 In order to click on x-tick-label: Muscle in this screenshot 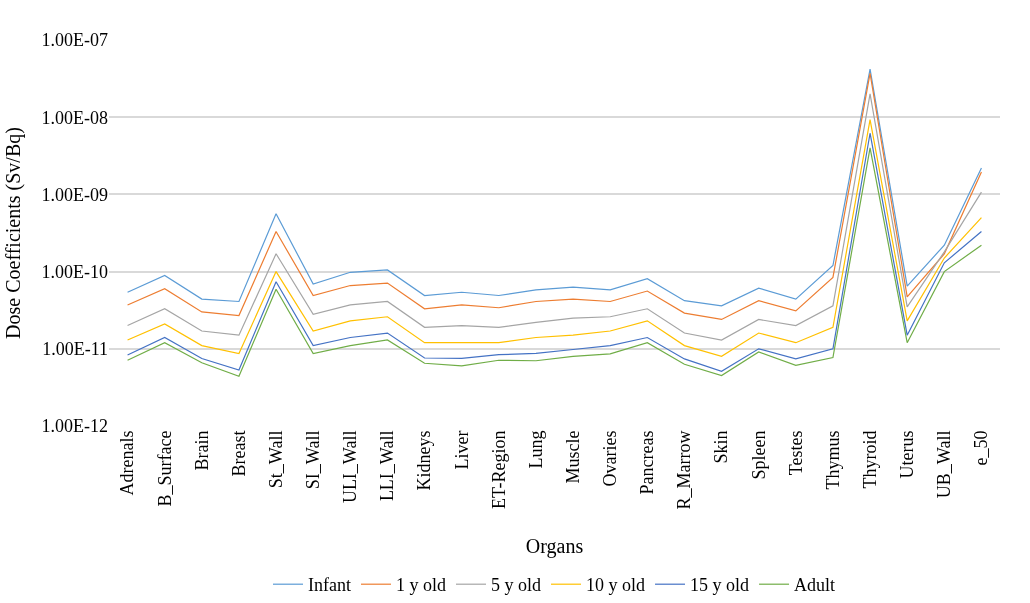, I will do `click(572, 457)`.